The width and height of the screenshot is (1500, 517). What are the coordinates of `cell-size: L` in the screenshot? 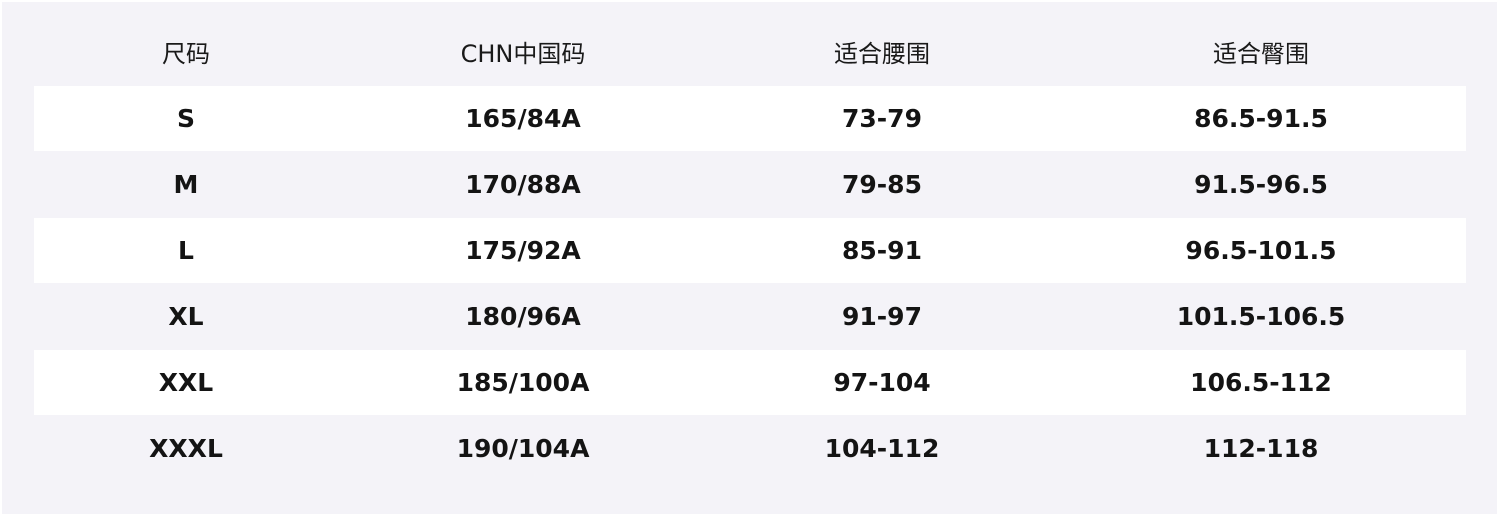 It's located at (186, 250).